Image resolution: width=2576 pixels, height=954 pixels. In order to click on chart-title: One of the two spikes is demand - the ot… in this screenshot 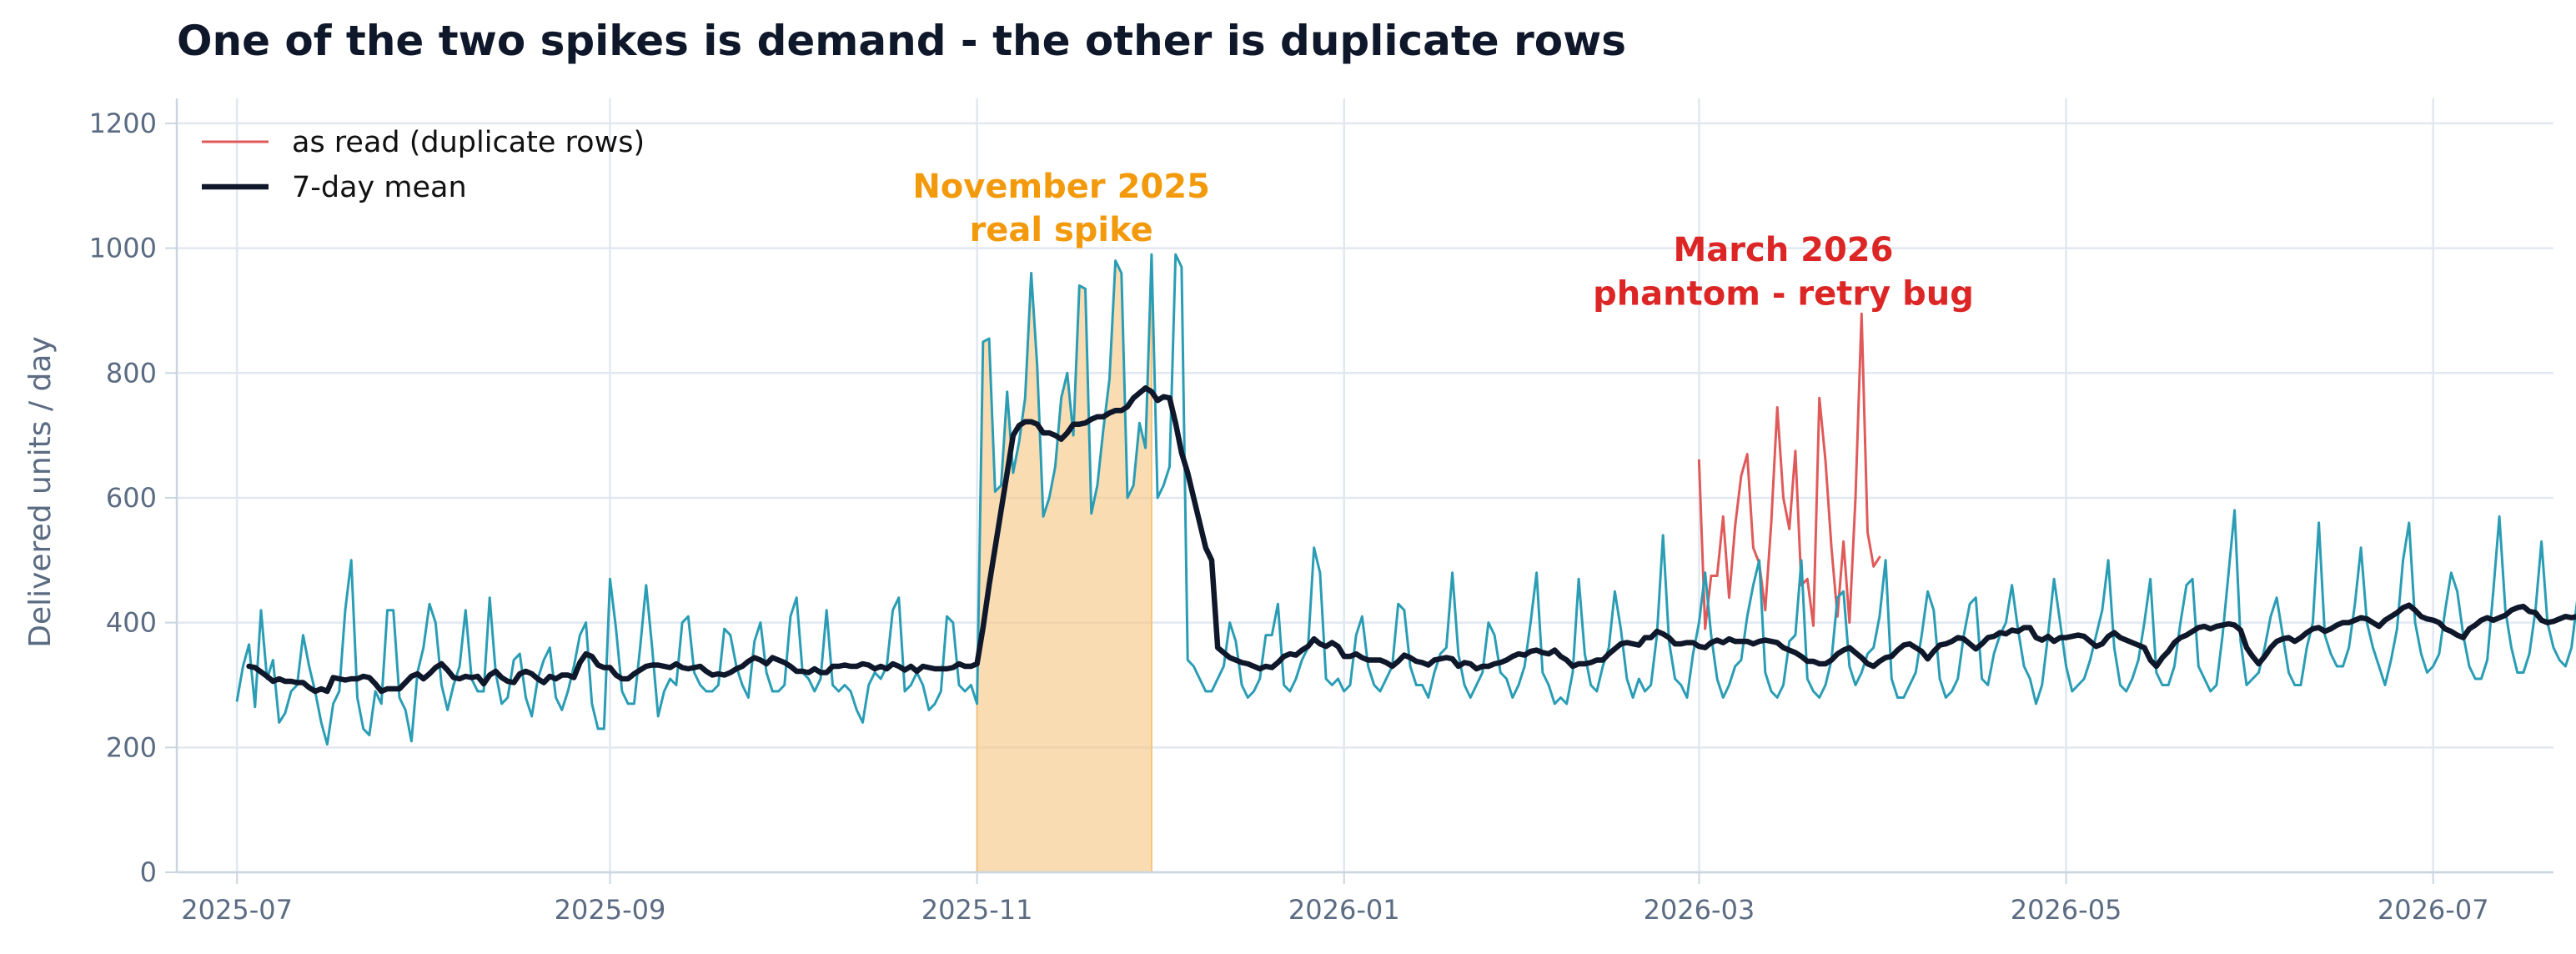, I will do `click(902, 41)`.